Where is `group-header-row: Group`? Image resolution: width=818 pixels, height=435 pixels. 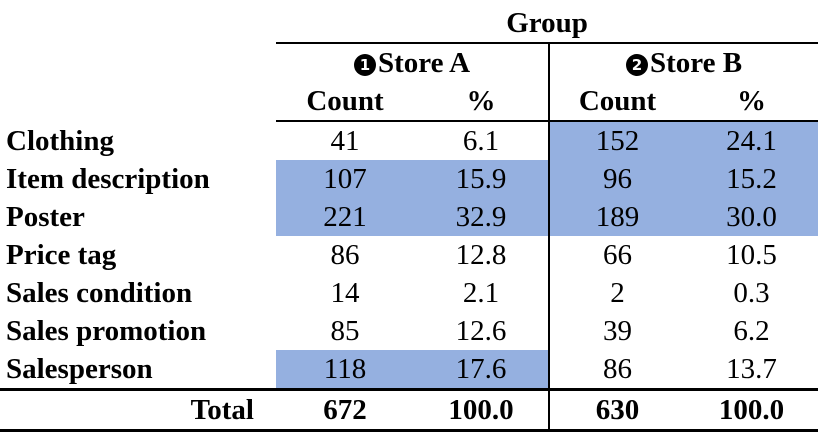
group-header-row: Group is located at coordinates (409, 24).